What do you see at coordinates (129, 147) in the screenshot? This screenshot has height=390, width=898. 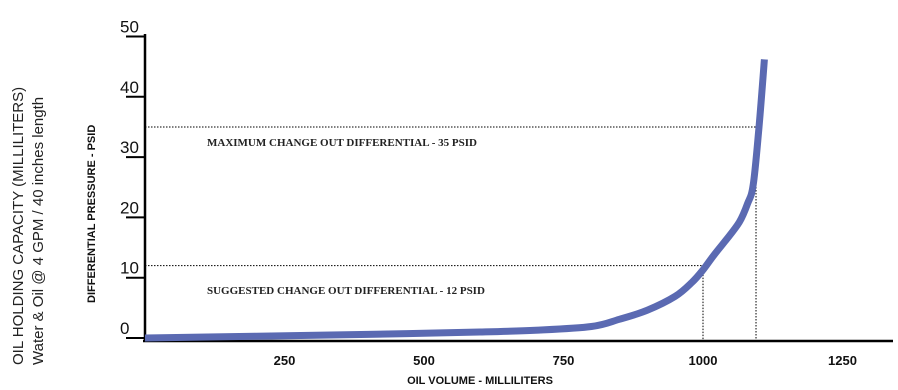 I see `y-tick-label: 30` at bounding box center [129, 147].